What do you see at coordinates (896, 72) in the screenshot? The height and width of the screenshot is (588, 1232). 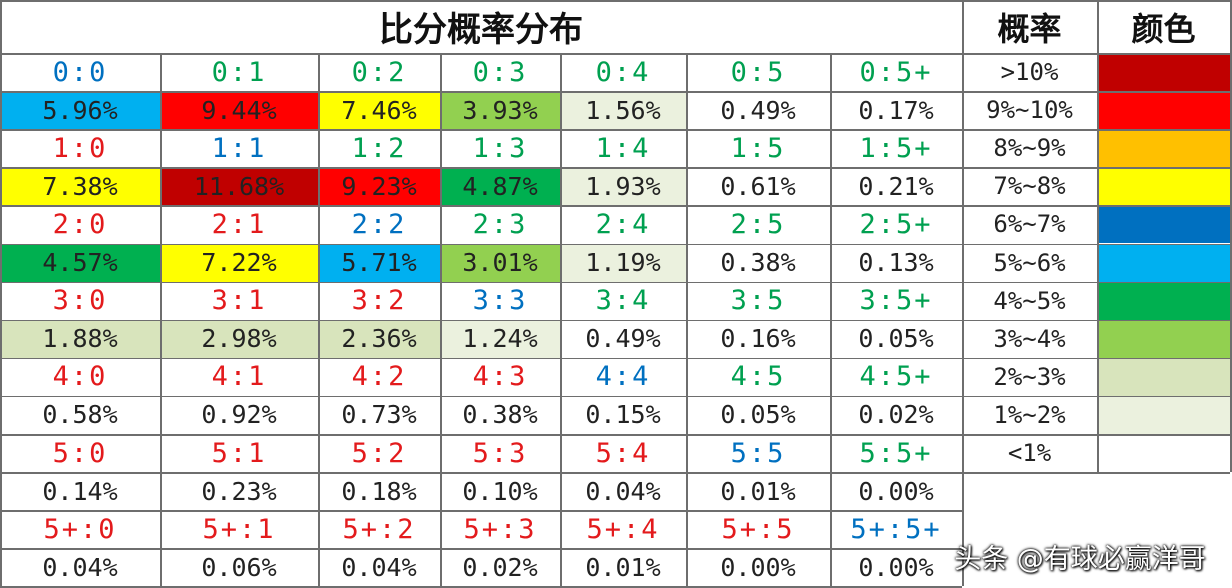 I see `score-label: 0:5+` at bounding box center [896, 72].